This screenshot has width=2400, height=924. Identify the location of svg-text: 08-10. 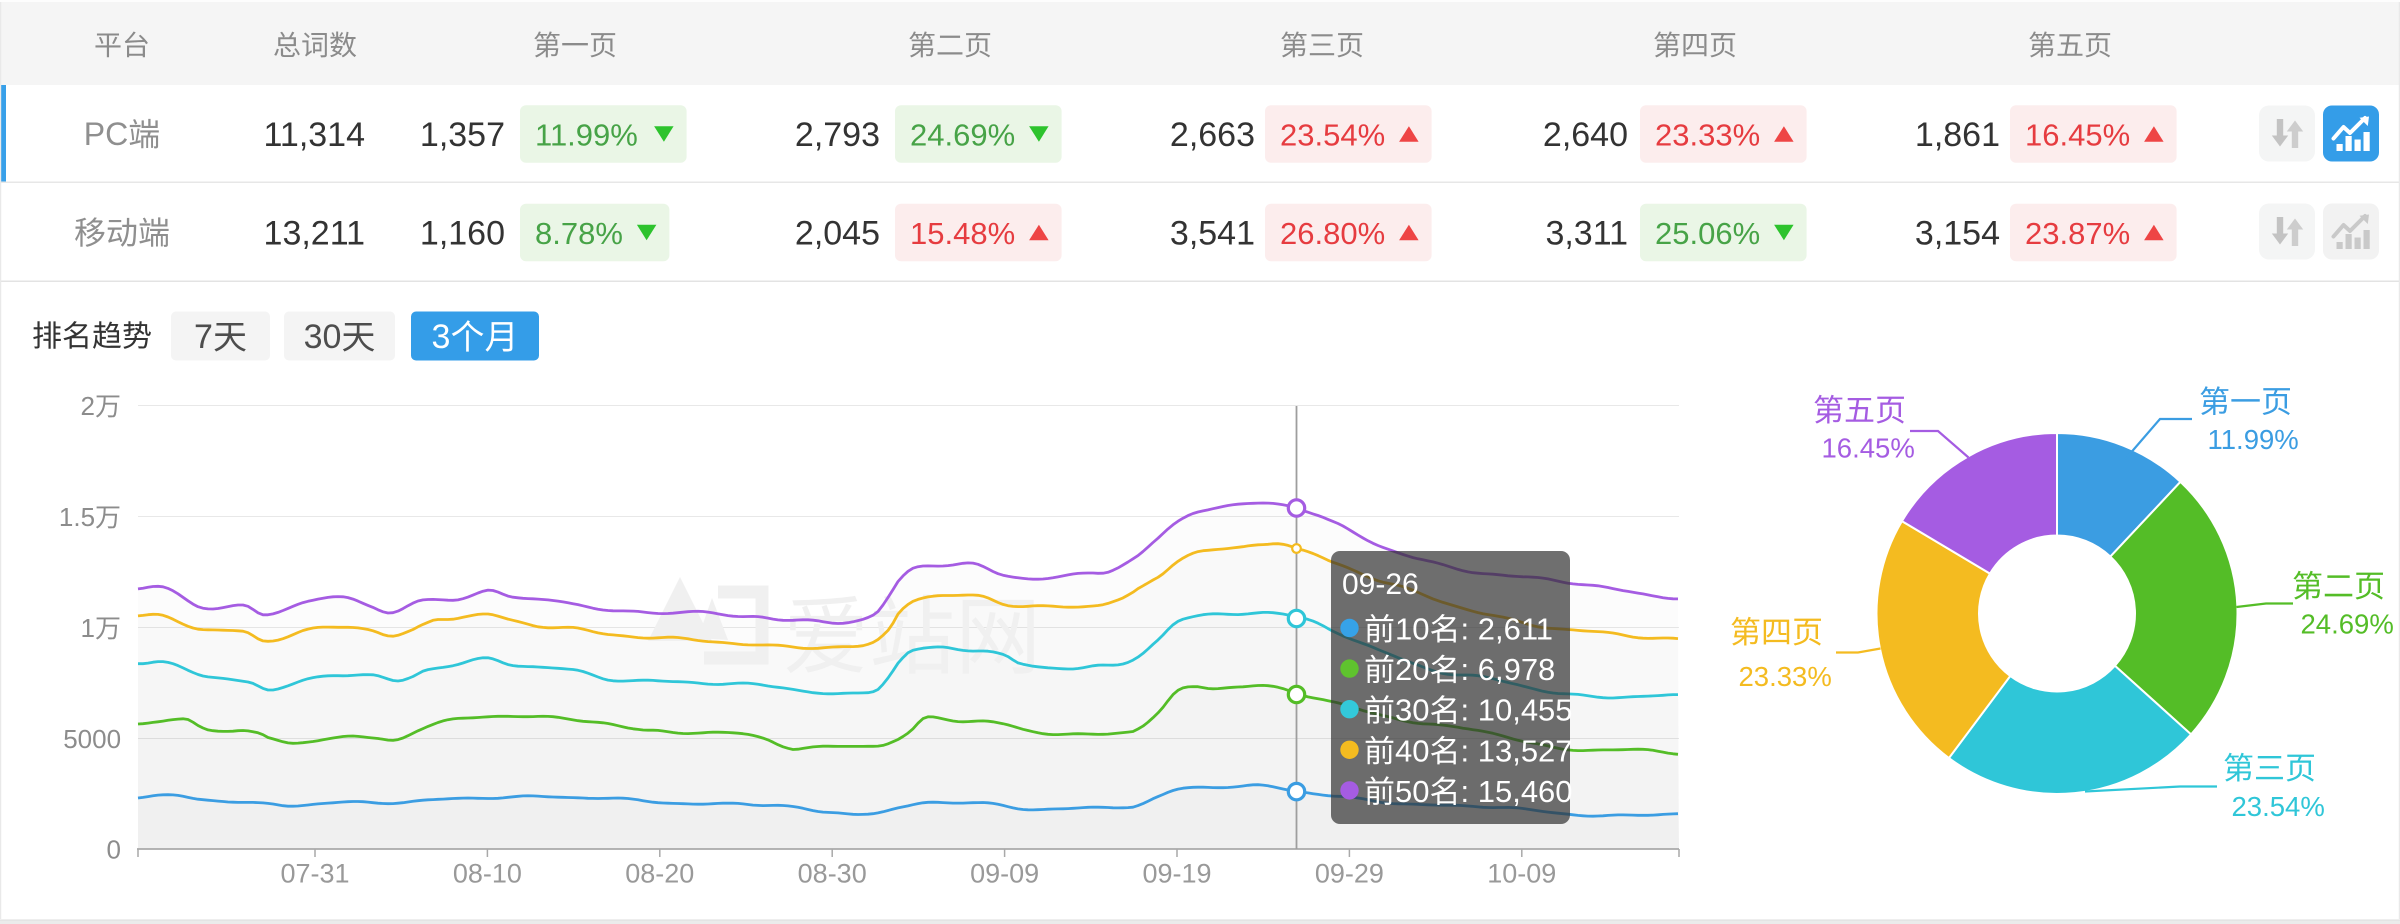
(487, 874).